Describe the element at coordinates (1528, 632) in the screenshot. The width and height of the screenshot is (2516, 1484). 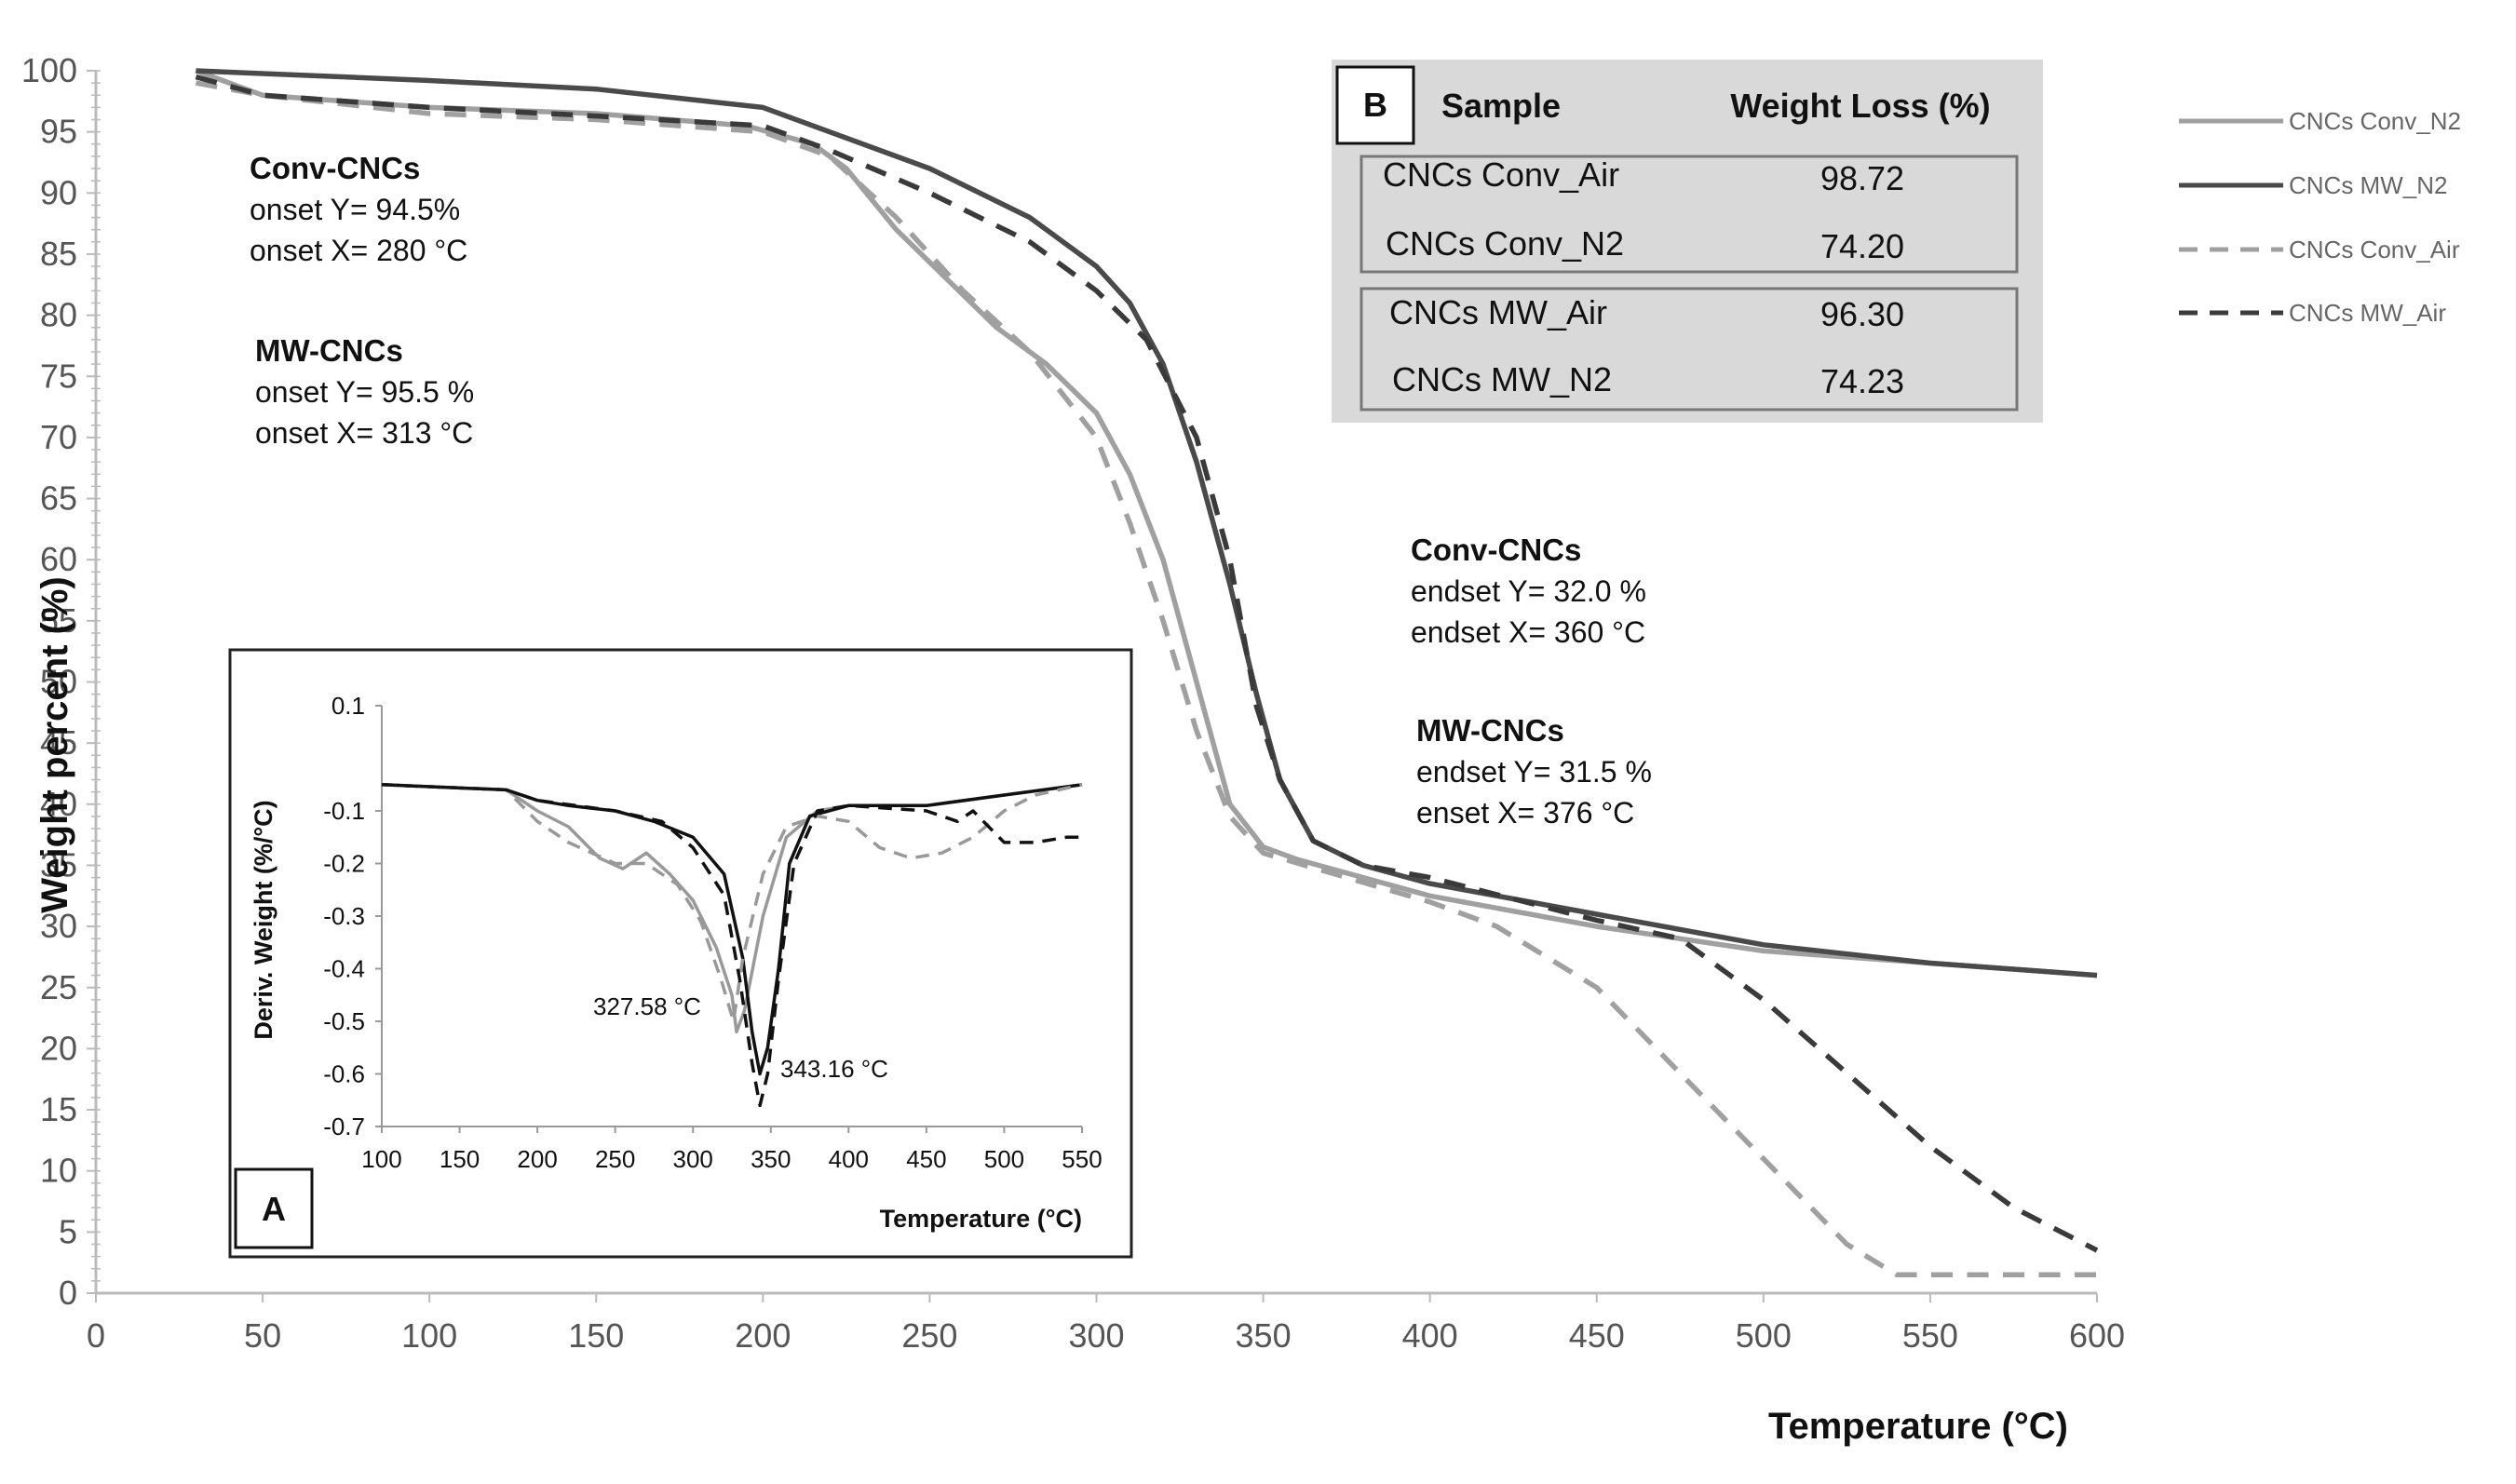
I see `svg-text: endset X= 360 °C` at that location.